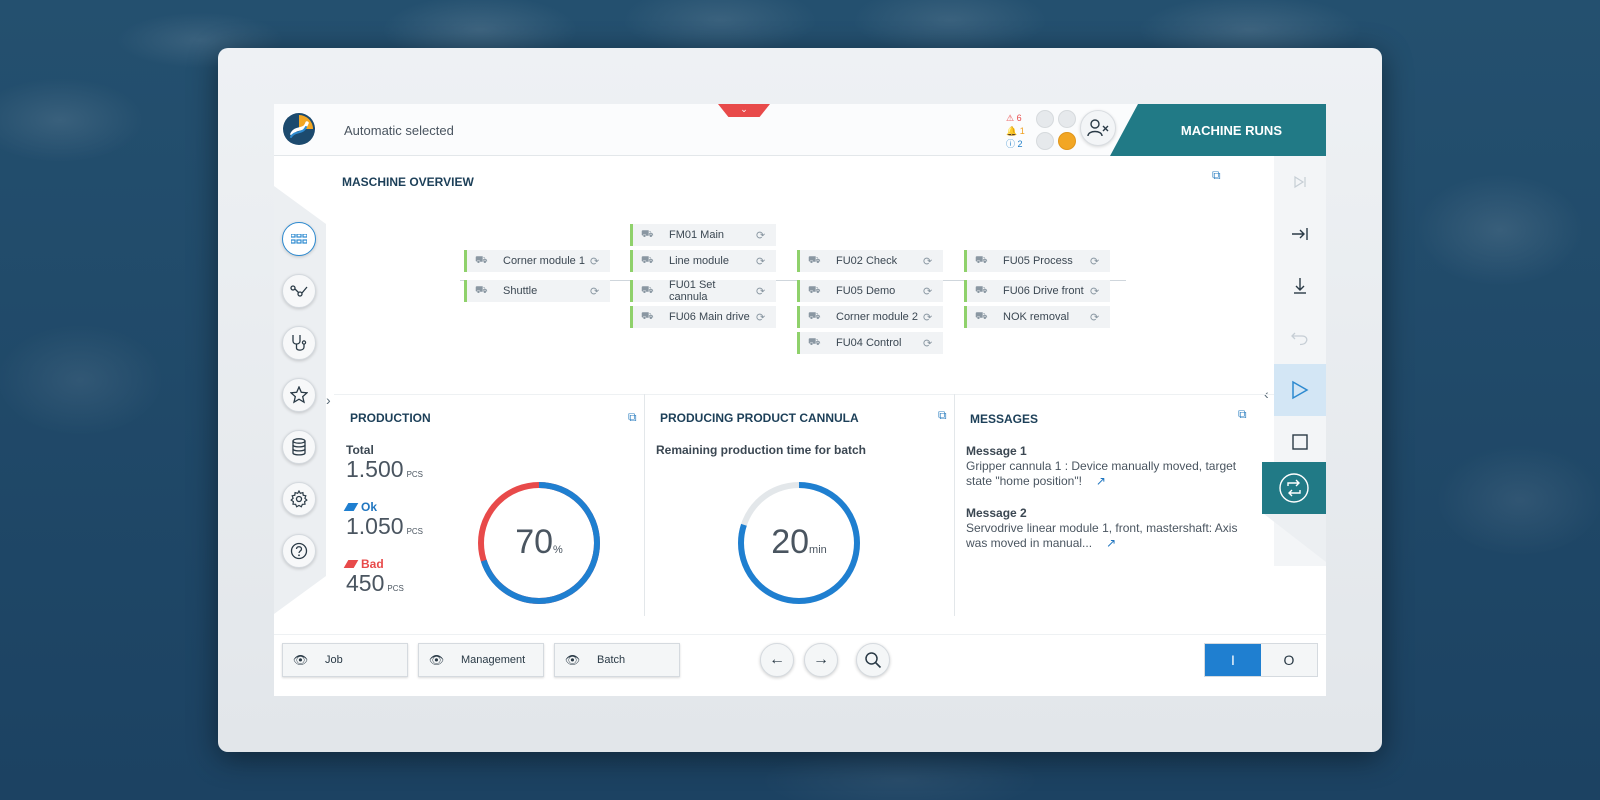 Image resolution: width=1600 pixels, height=800 pixels. I want to click on module-item: ⛟ Line module ⟳, so click(703, 261).